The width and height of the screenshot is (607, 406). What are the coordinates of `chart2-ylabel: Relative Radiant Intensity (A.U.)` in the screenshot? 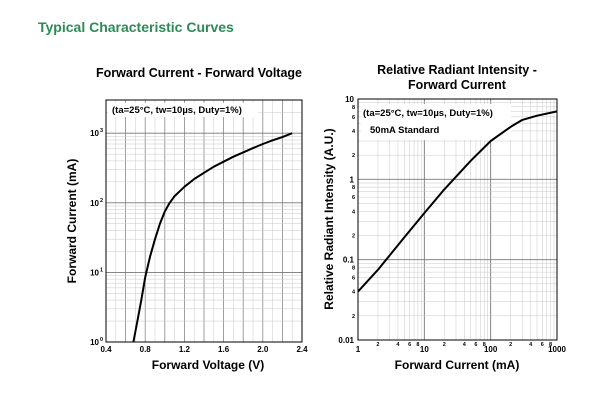 It's located at (329, 218).